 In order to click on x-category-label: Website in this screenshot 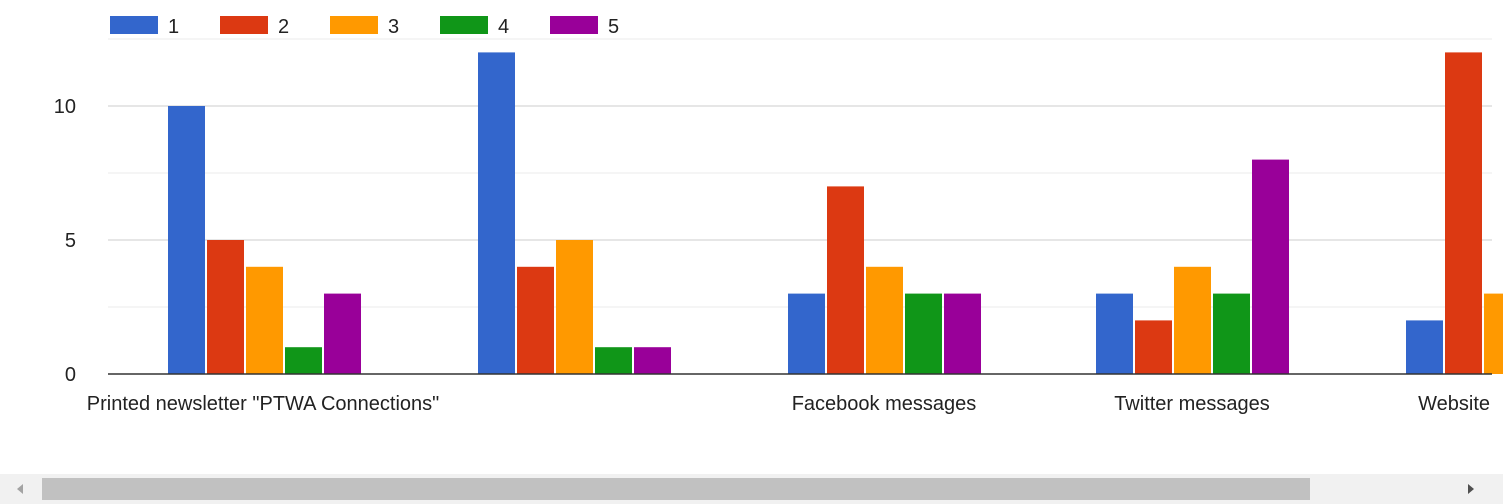, I will do `click(1454, 404)`.